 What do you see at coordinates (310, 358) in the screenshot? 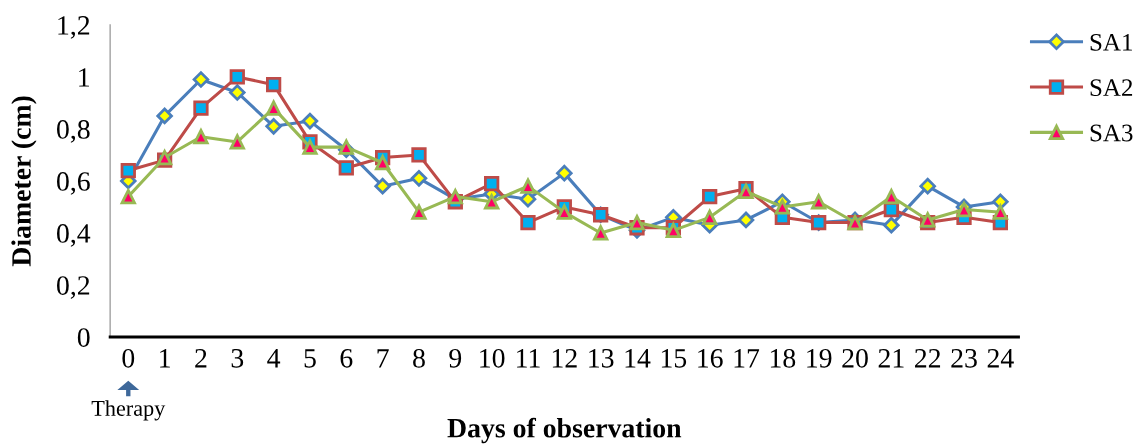
I see `x-tick-label: 5` at bounding box center [310, 358].